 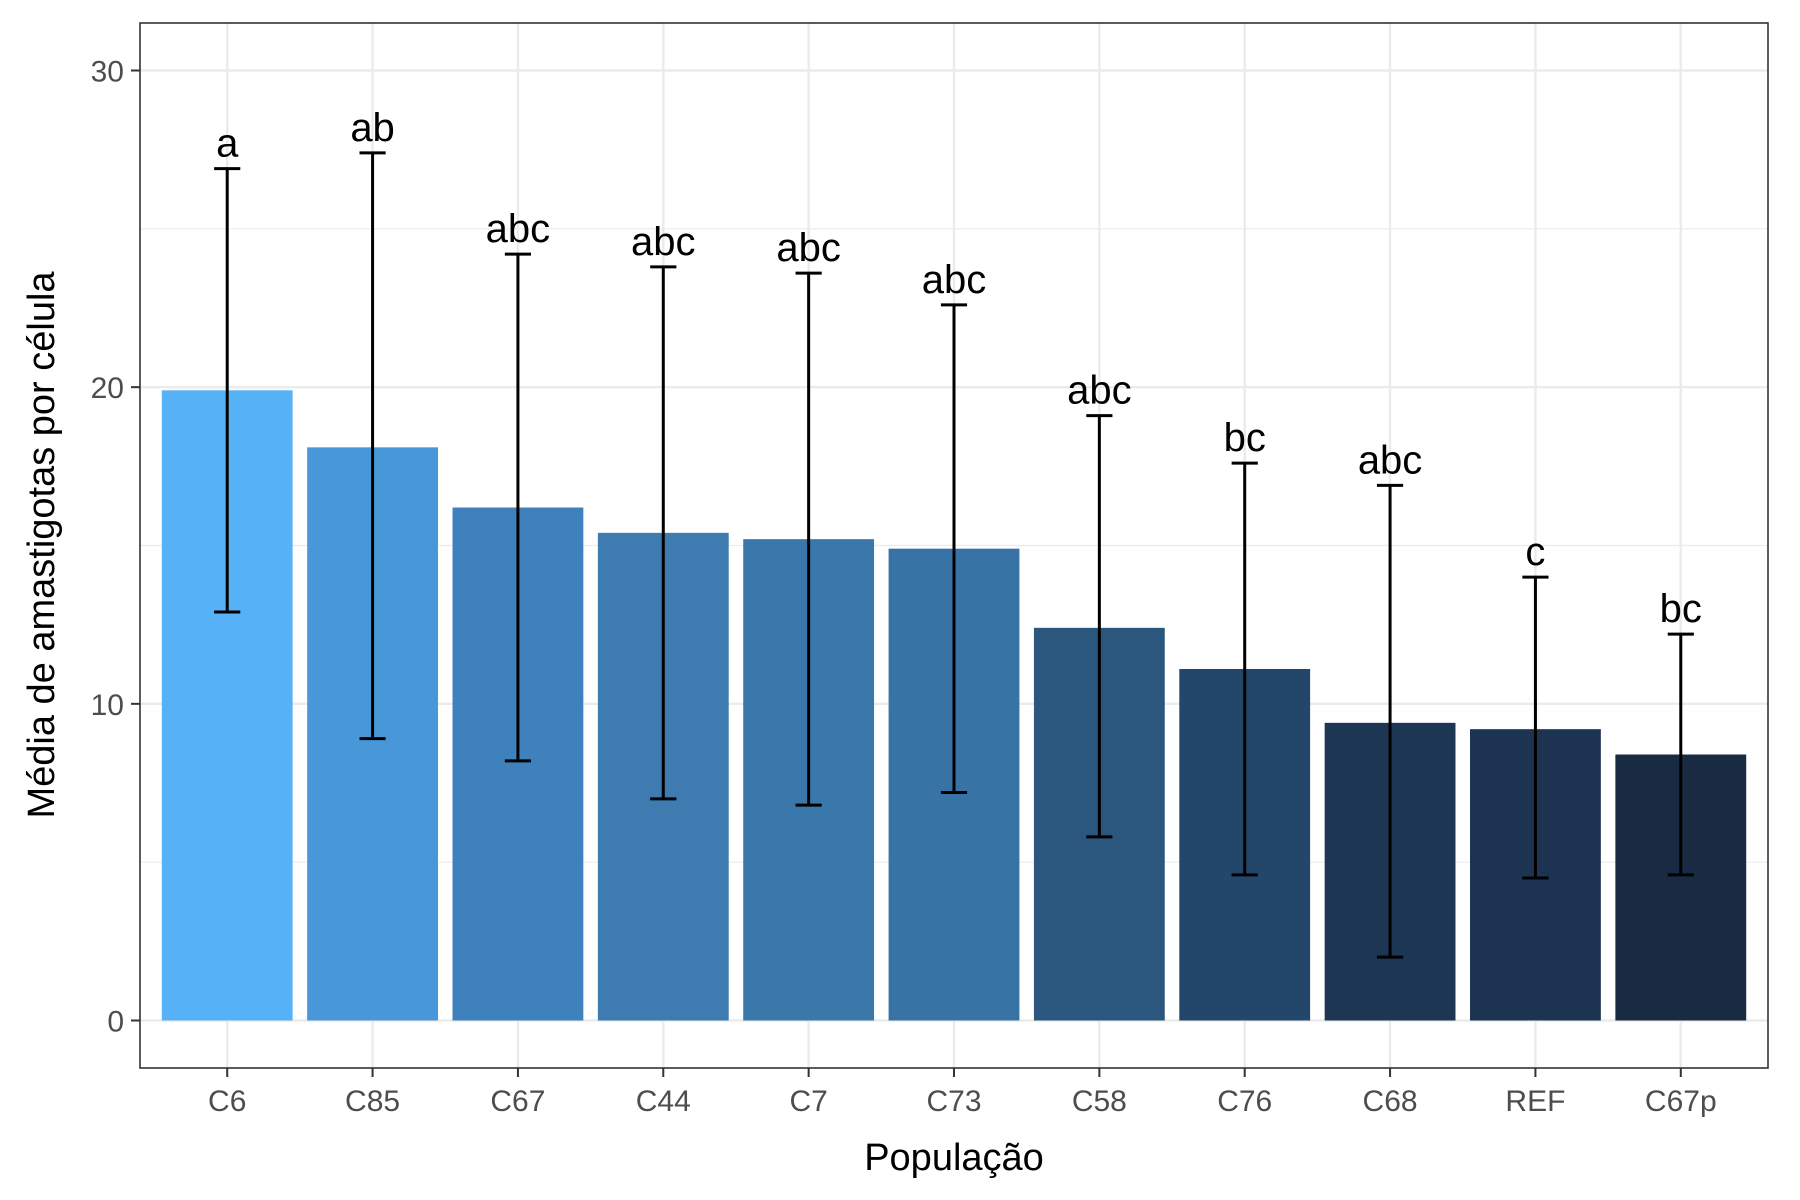 What do you see at coordinates (663, 1101) in the screenshot?
I see `x-tick-label: C44` at bounding box center [663, 1101].